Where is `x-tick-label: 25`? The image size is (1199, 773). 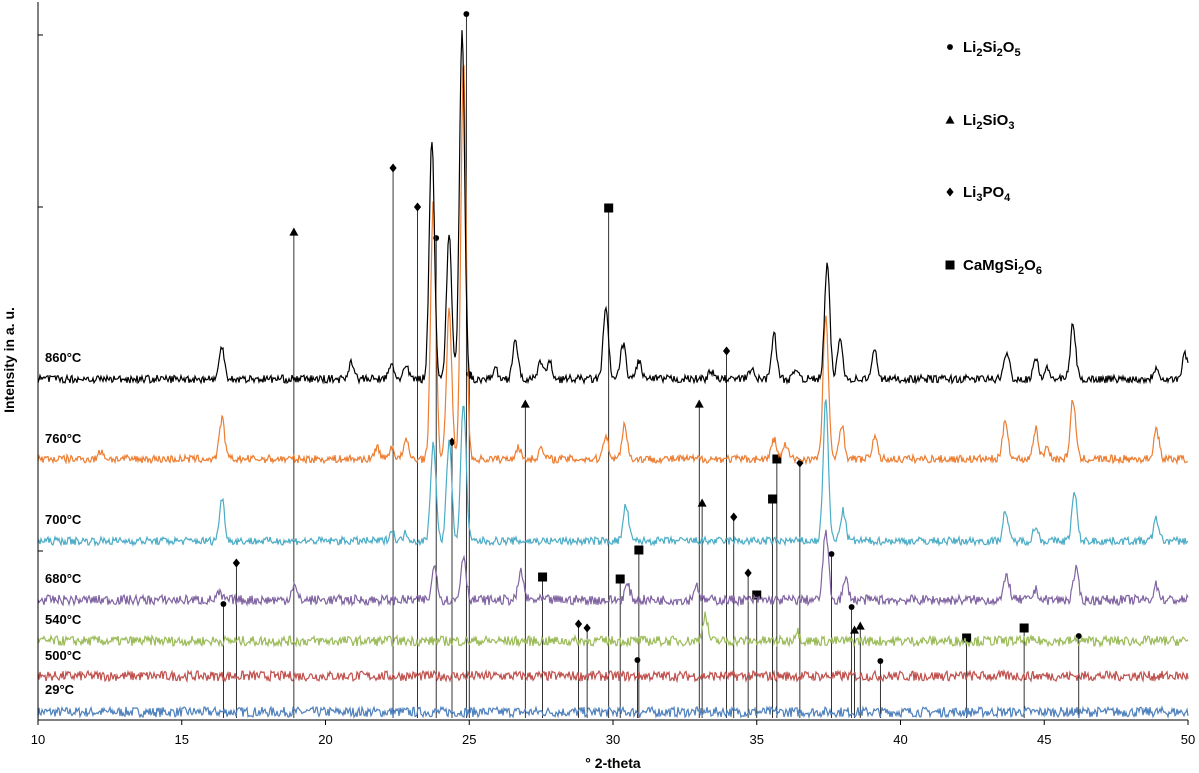
x-tick-label: 25 is located at coordinates (469, 739).